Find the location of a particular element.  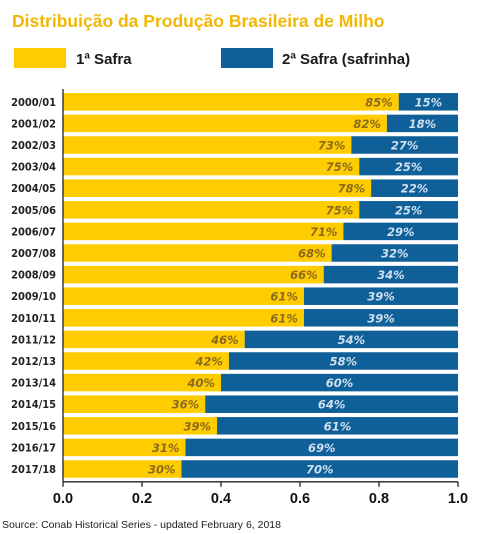

data-label-safra2: 58% is located at coordinates (344, 362).